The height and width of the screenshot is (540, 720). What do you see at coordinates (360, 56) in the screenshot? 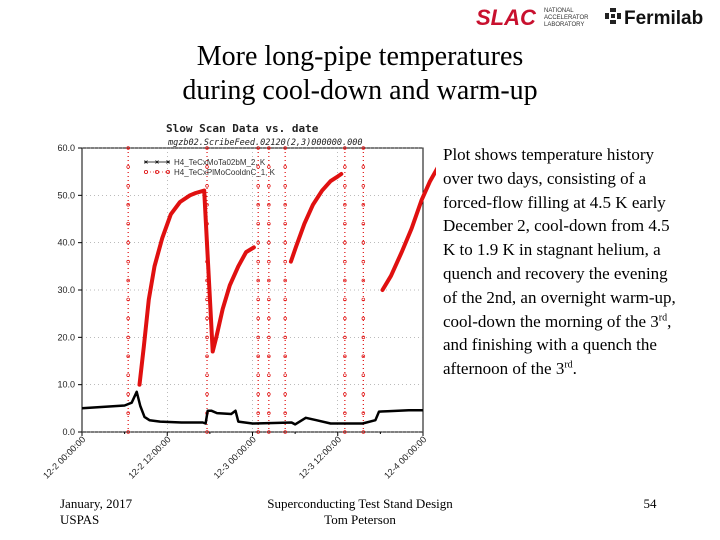
I see `slide-title-line-1: More long-pipe temperatures` at bounding box center [360, 56].